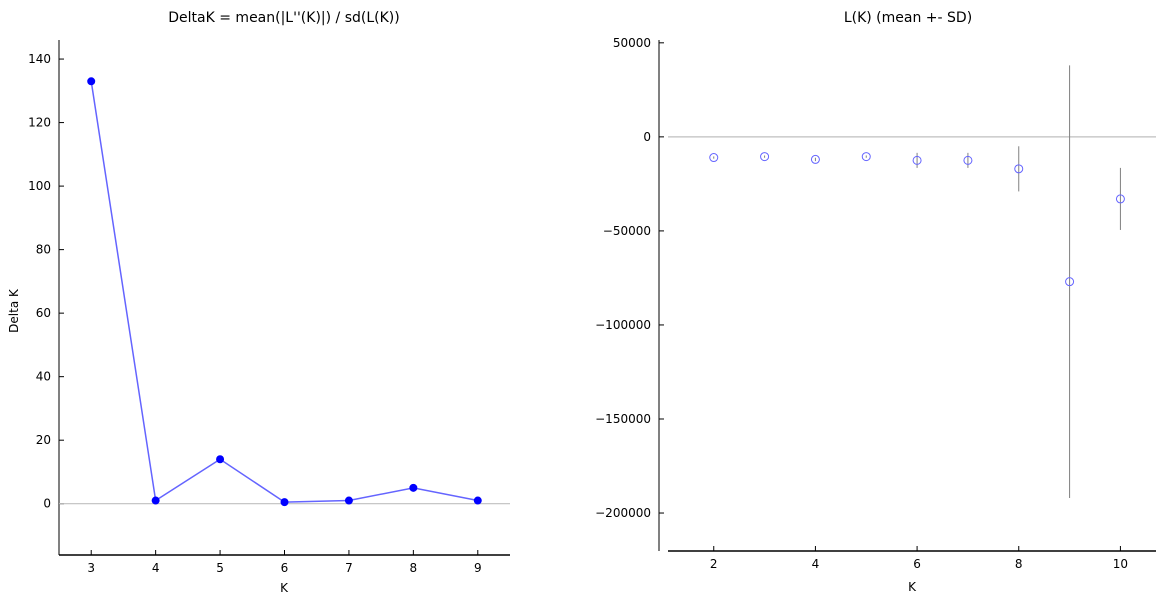 The image size is (1156, 595). I want to click on x-tick-label: 5, so click(220, 568).